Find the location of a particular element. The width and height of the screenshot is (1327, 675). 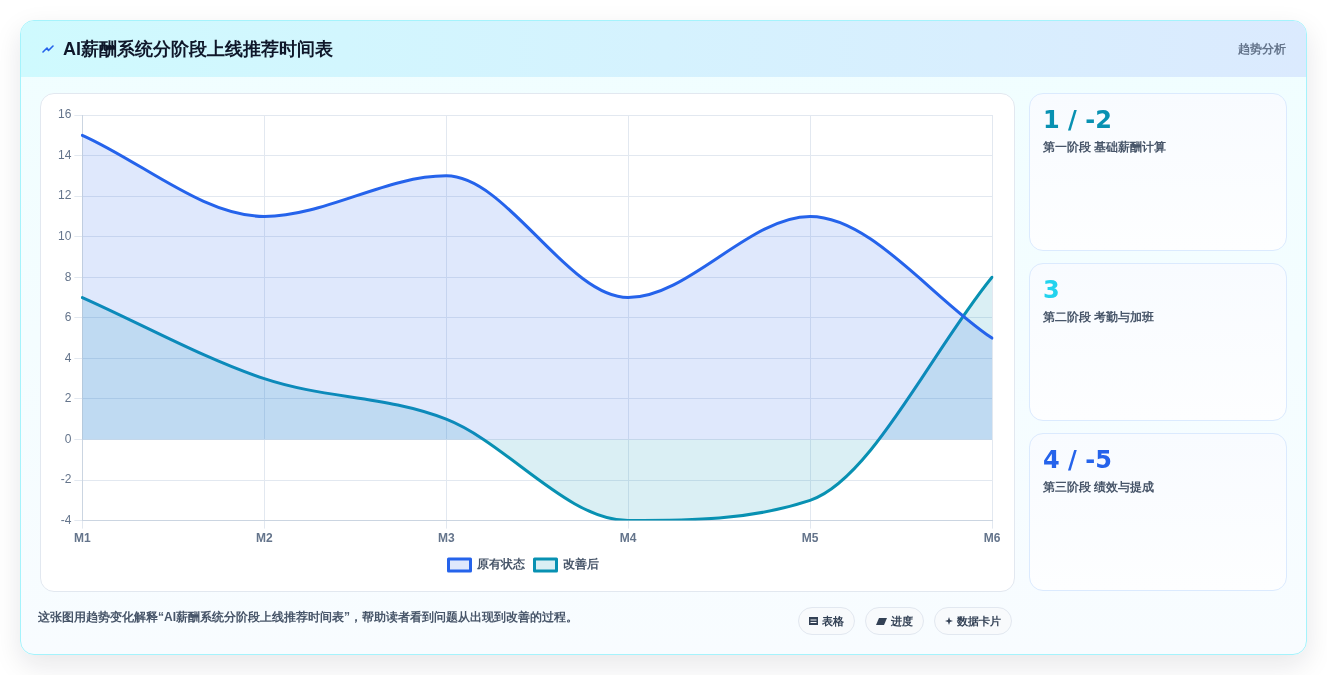

text: 第二阶段 考勤与加班 is located at coordinates (1099, 317).